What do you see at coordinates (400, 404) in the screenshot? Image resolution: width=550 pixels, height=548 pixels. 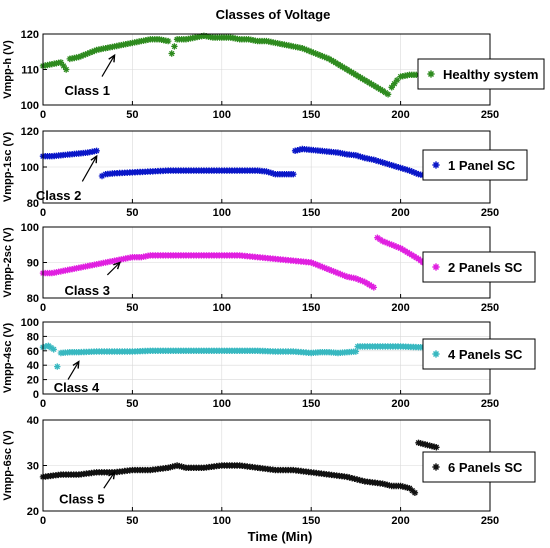 I see `x-tick-label: 200` at bounding box center [400, 404].